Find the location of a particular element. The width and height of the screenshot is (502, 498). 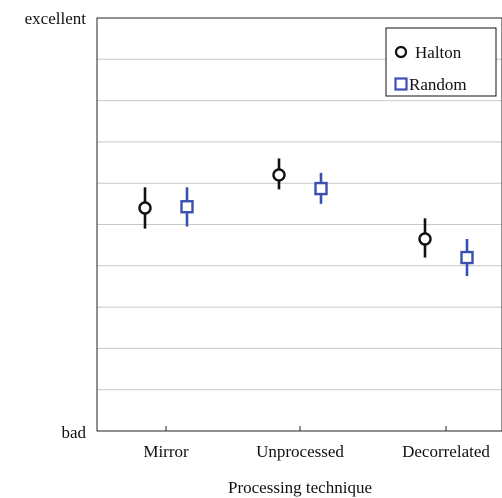

point-random-decorrelated is located at coordinates (467, 257).